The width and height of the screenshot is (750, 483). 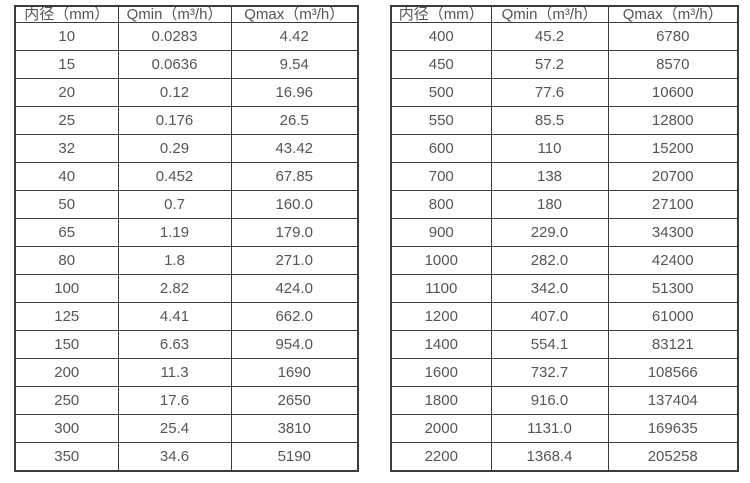 I want to click on table-cell: 15, so click(x=66, y=64).